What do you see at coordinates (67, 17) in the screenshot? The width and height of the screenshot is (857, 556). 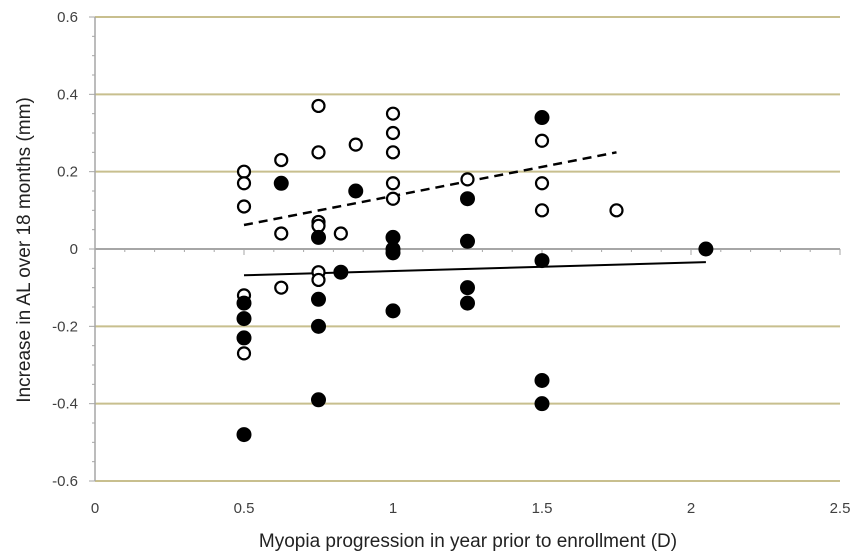 I see `y-tick-label: 0.6` at bounding box center [67, 17].